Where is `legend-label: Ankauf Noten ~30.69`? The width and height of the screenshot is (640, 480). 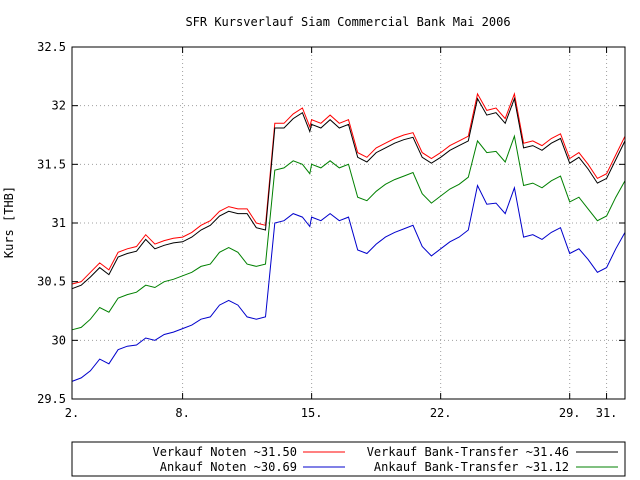
legend-label: Ankauf Noten ~30.69 is located at coordinates (228, 467).